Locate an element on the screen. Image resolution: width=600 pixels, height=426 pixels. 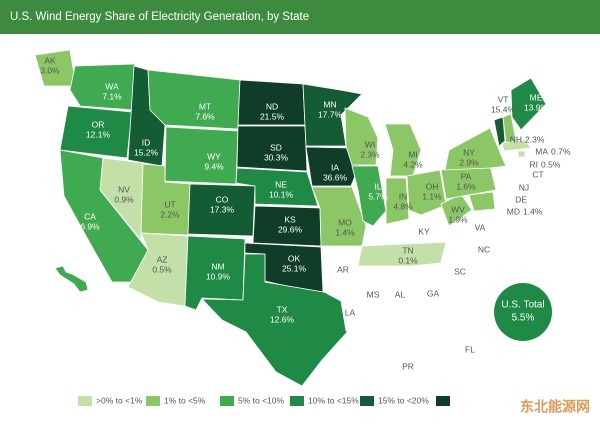
total-circle is located at coordinates (523, 312).